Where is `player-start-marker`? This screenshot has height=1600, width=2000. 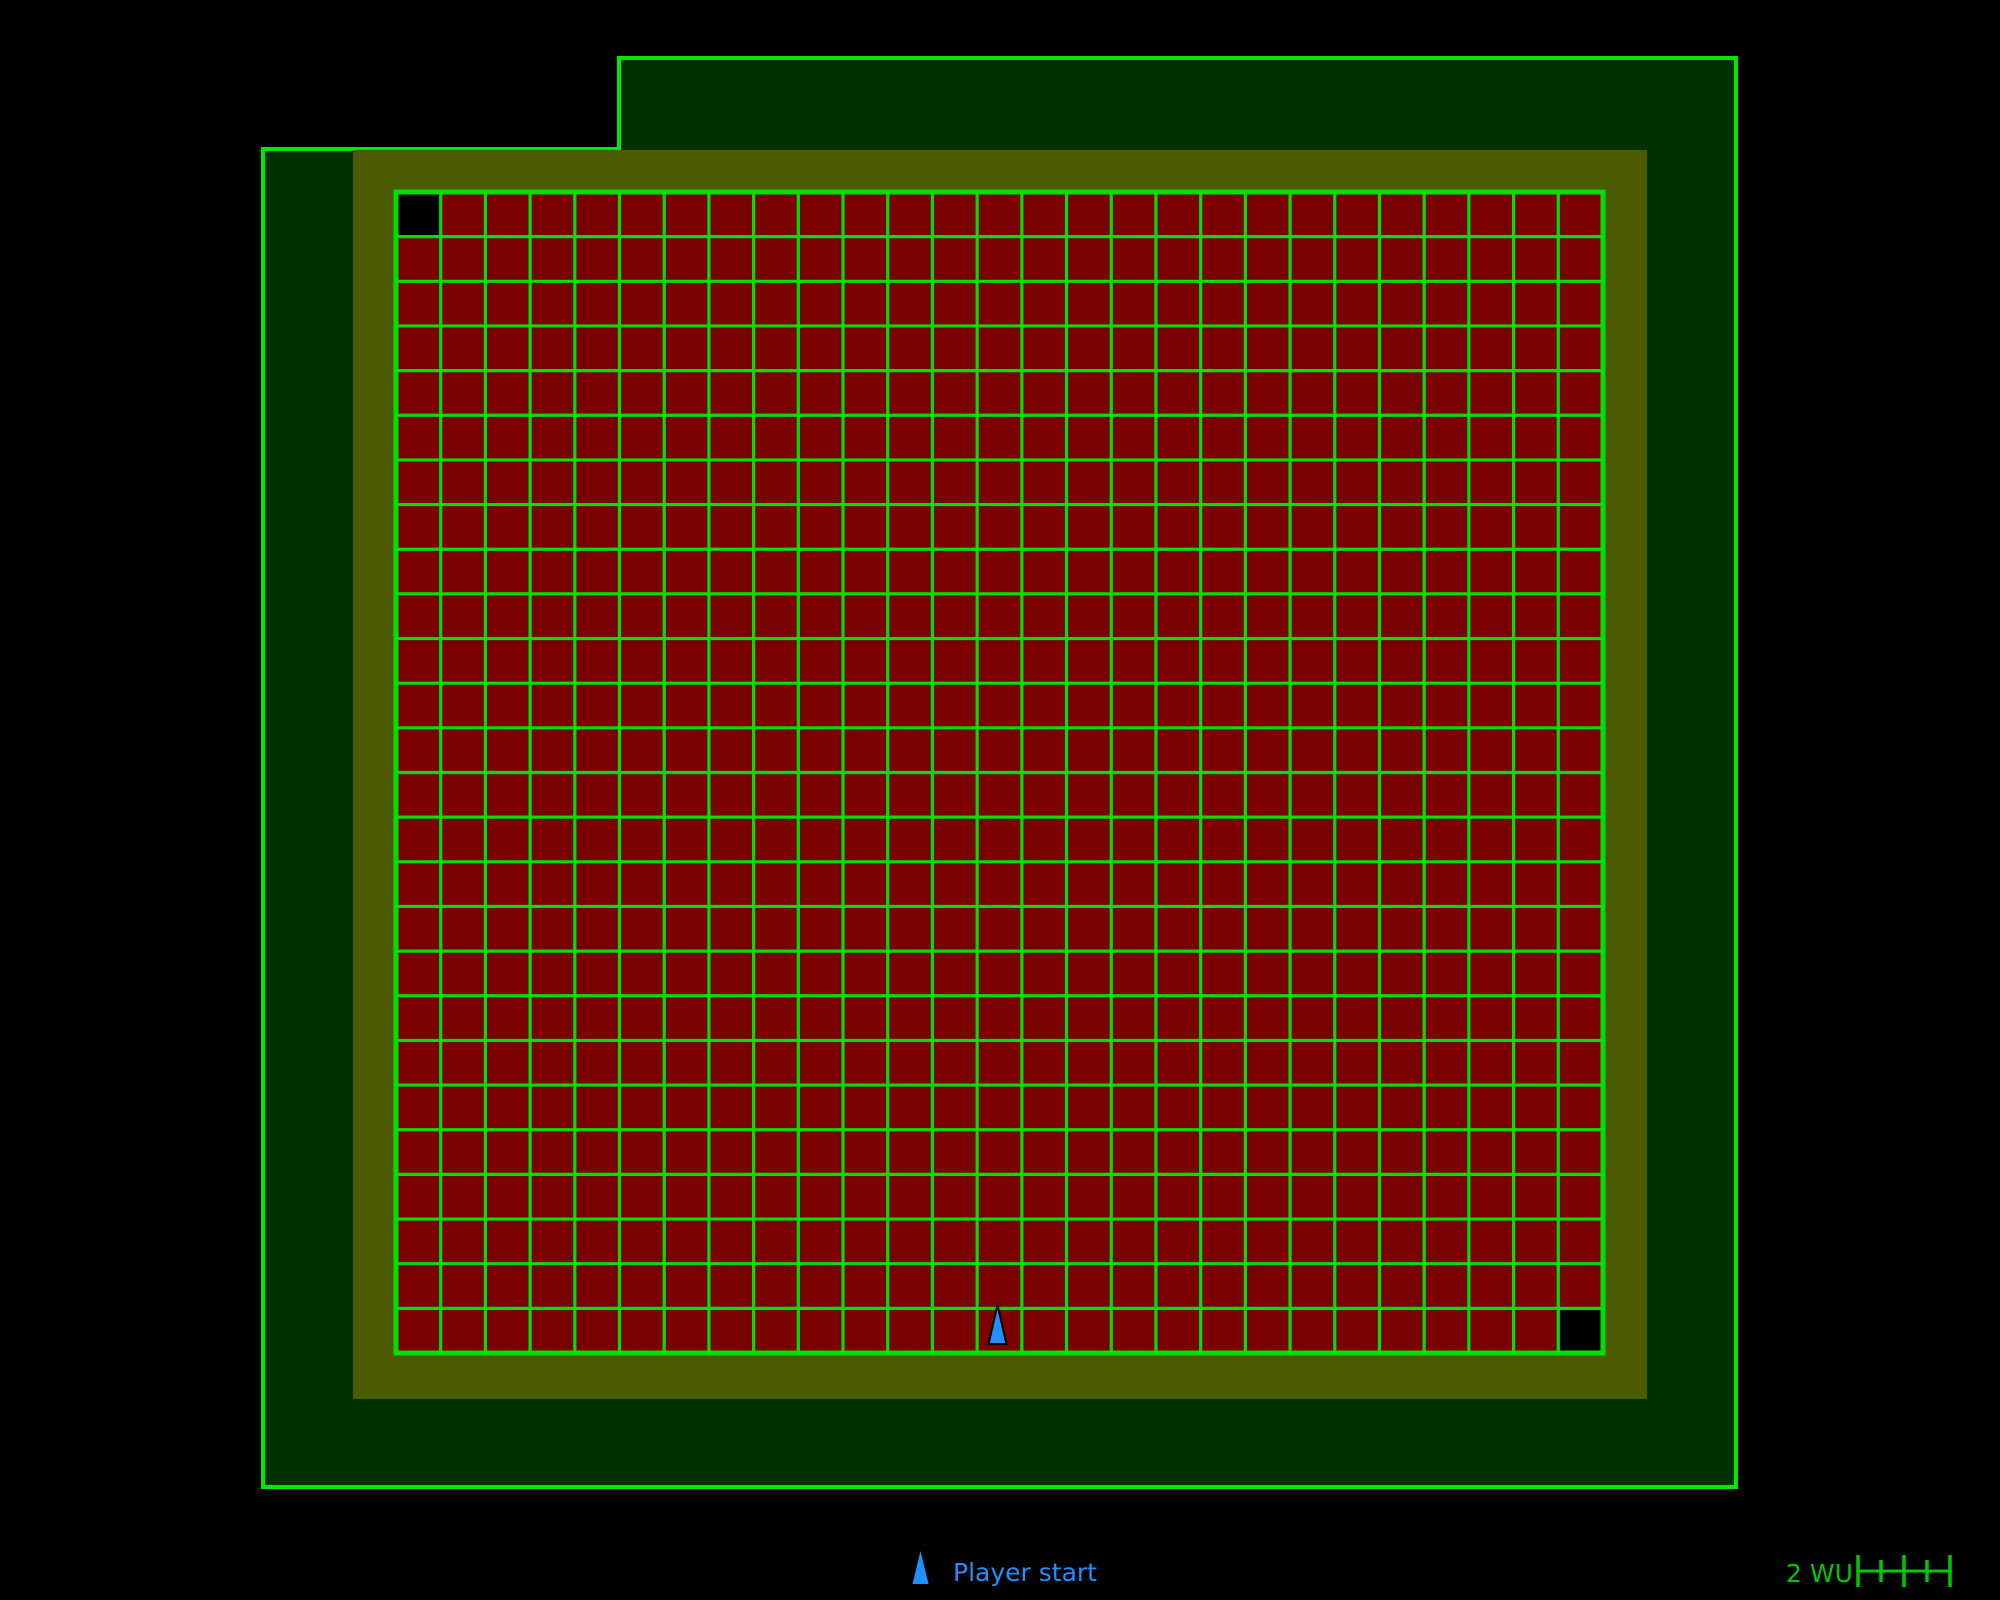 player-start-marker is located at coordinates (997, 1324).